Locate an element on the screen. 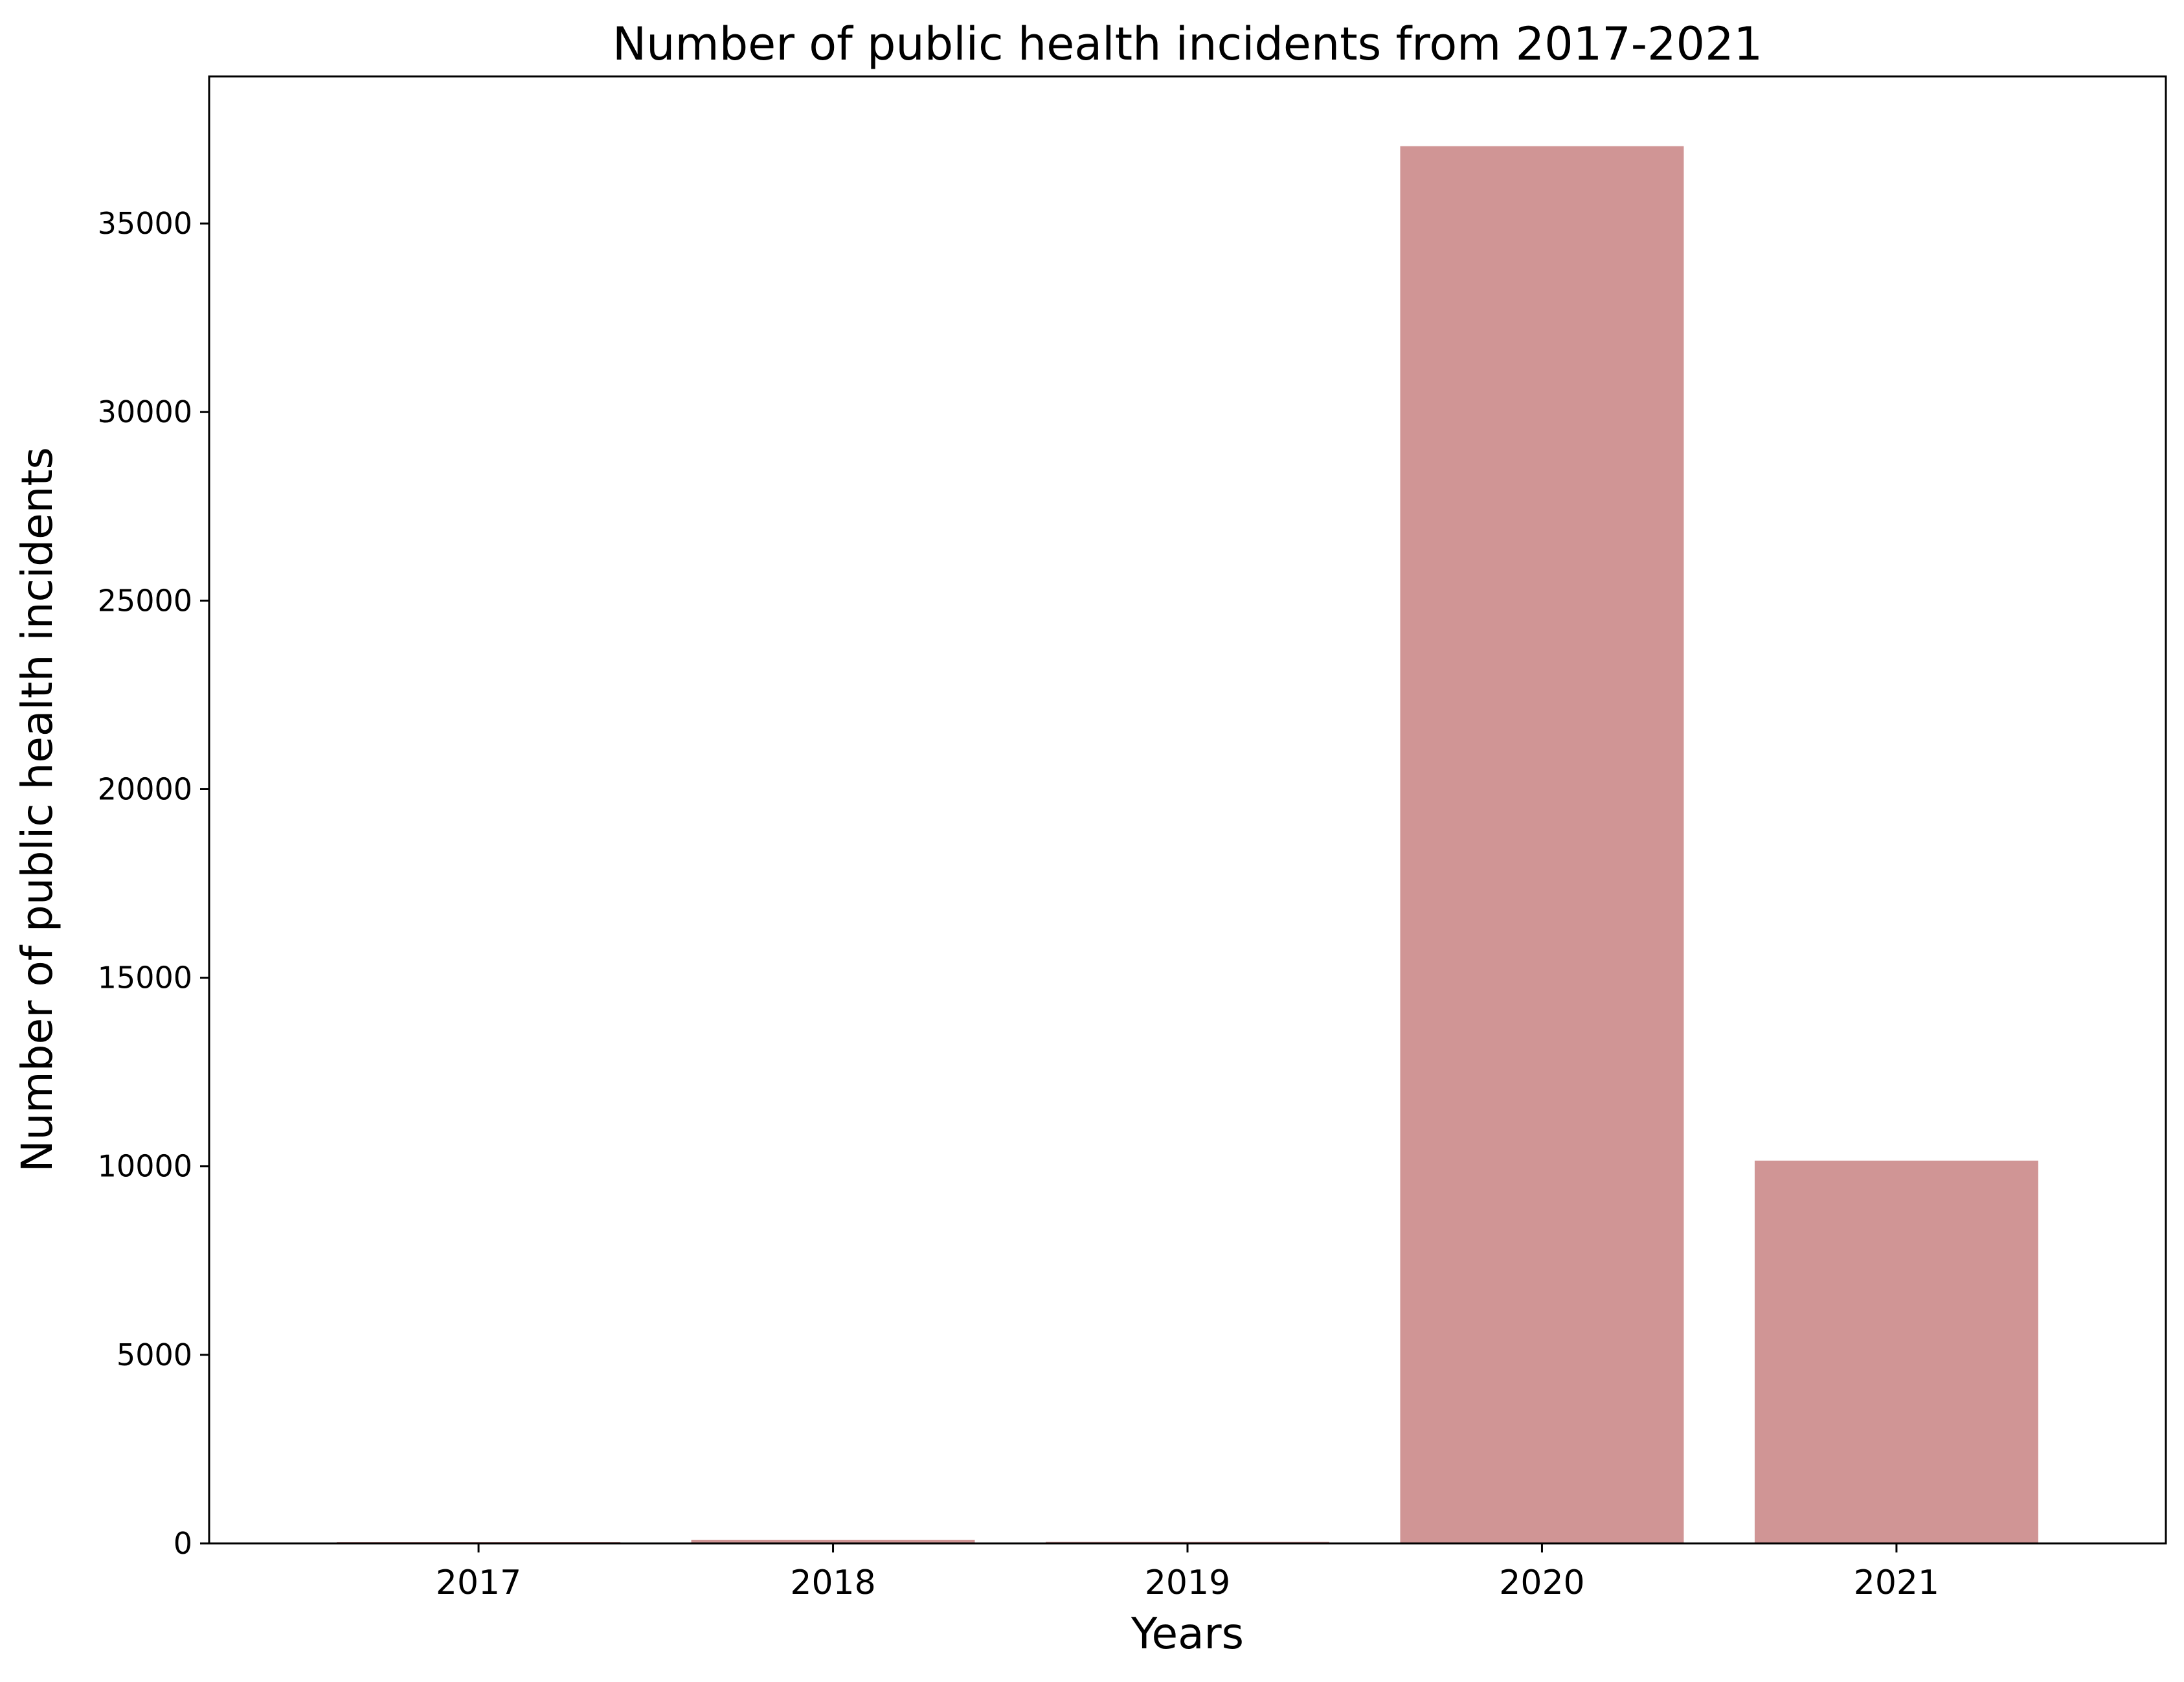 The image size is (2184, 1682). x-axis-ticks: 2017 2018 2019 2020 2021 is located at coordinates (1187, 1572).